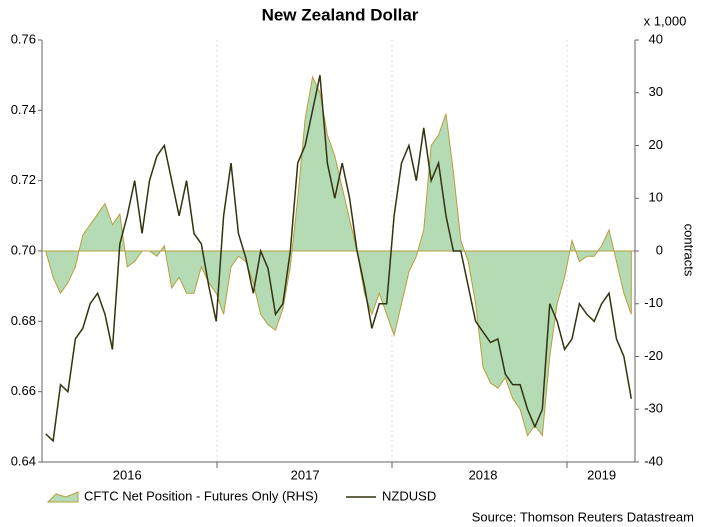 The height and width of the screenshot is (527, 701). I want to click on x-tick-label: 2019, so click(601, 474).